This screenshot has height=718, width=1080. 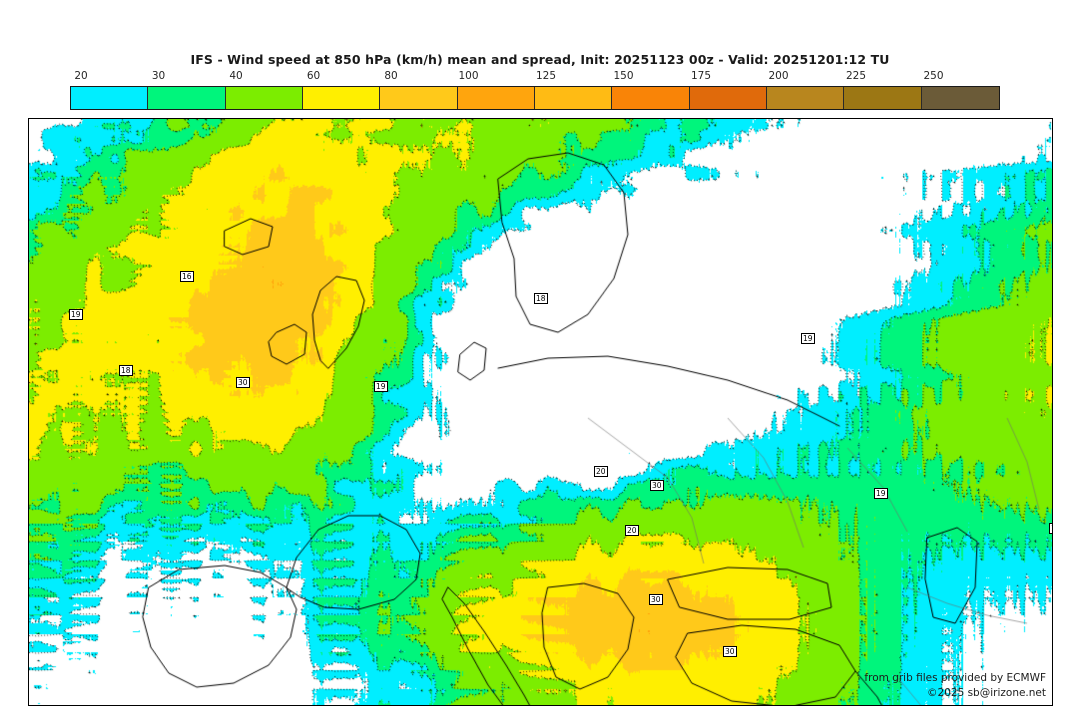 What do you see at coordinates (187, 276) in the screenshot?
I see `contour-label: 16` at bounding box center [187, 276].